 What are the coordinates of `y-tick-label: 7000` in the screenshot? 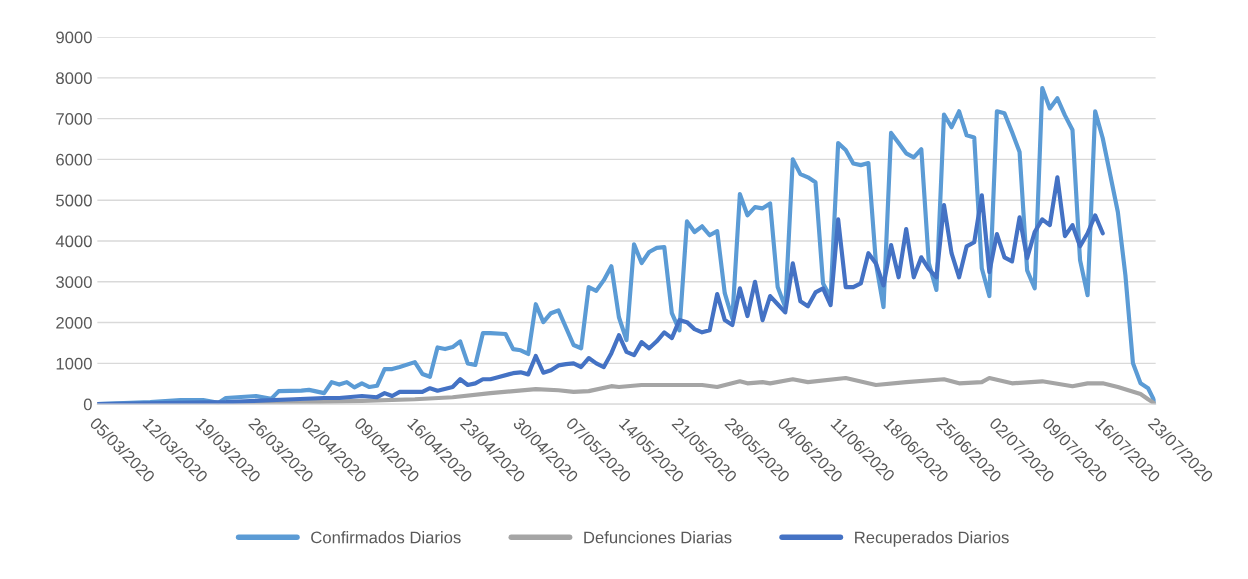 It's located at (74, 119).